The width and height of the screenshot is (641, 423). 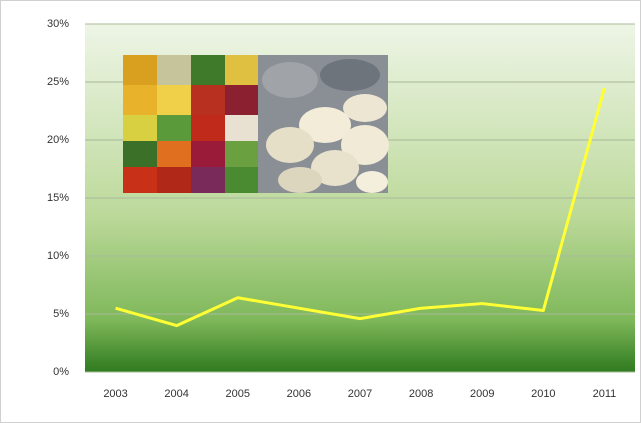 I want to click on y-tick-label: 25%, so click(x=58, y=82).